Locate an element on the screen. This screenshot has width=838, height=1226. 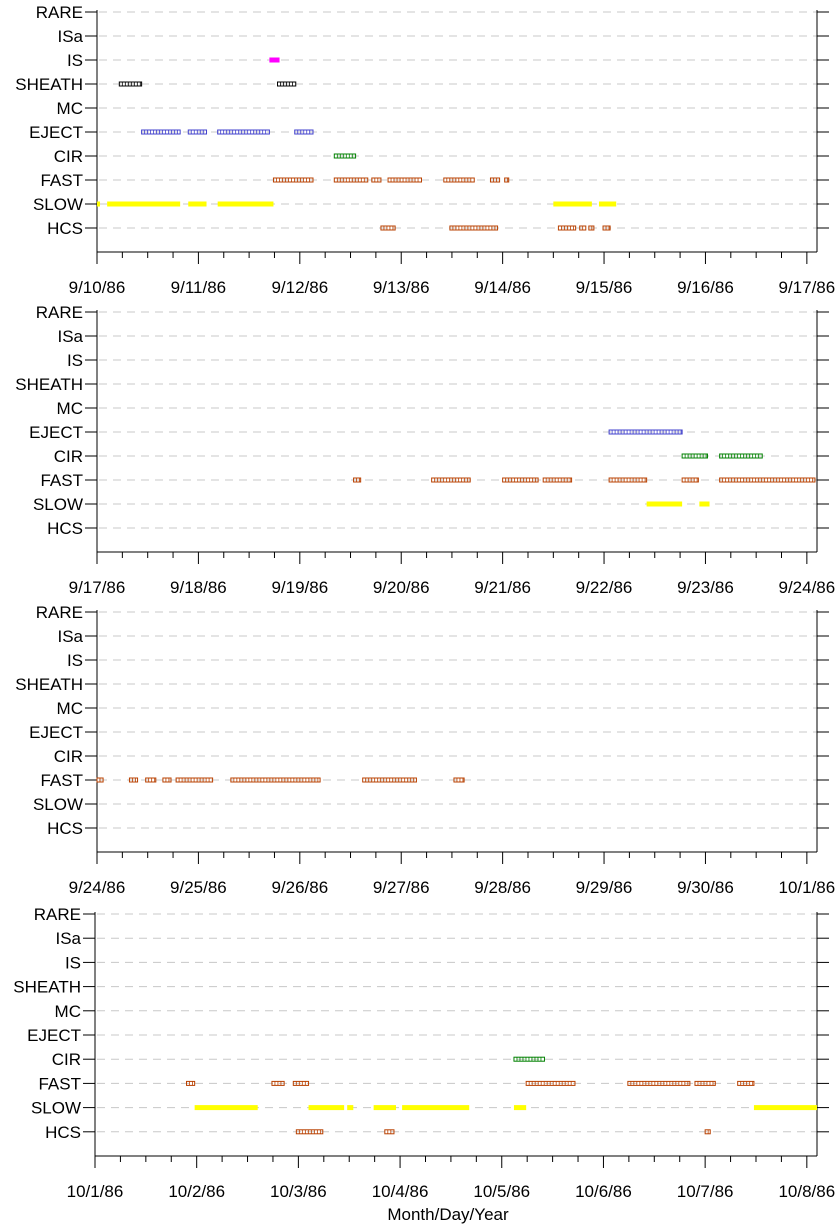
x-tick-label: 9/13/86 is located at coordinates (401, 287).